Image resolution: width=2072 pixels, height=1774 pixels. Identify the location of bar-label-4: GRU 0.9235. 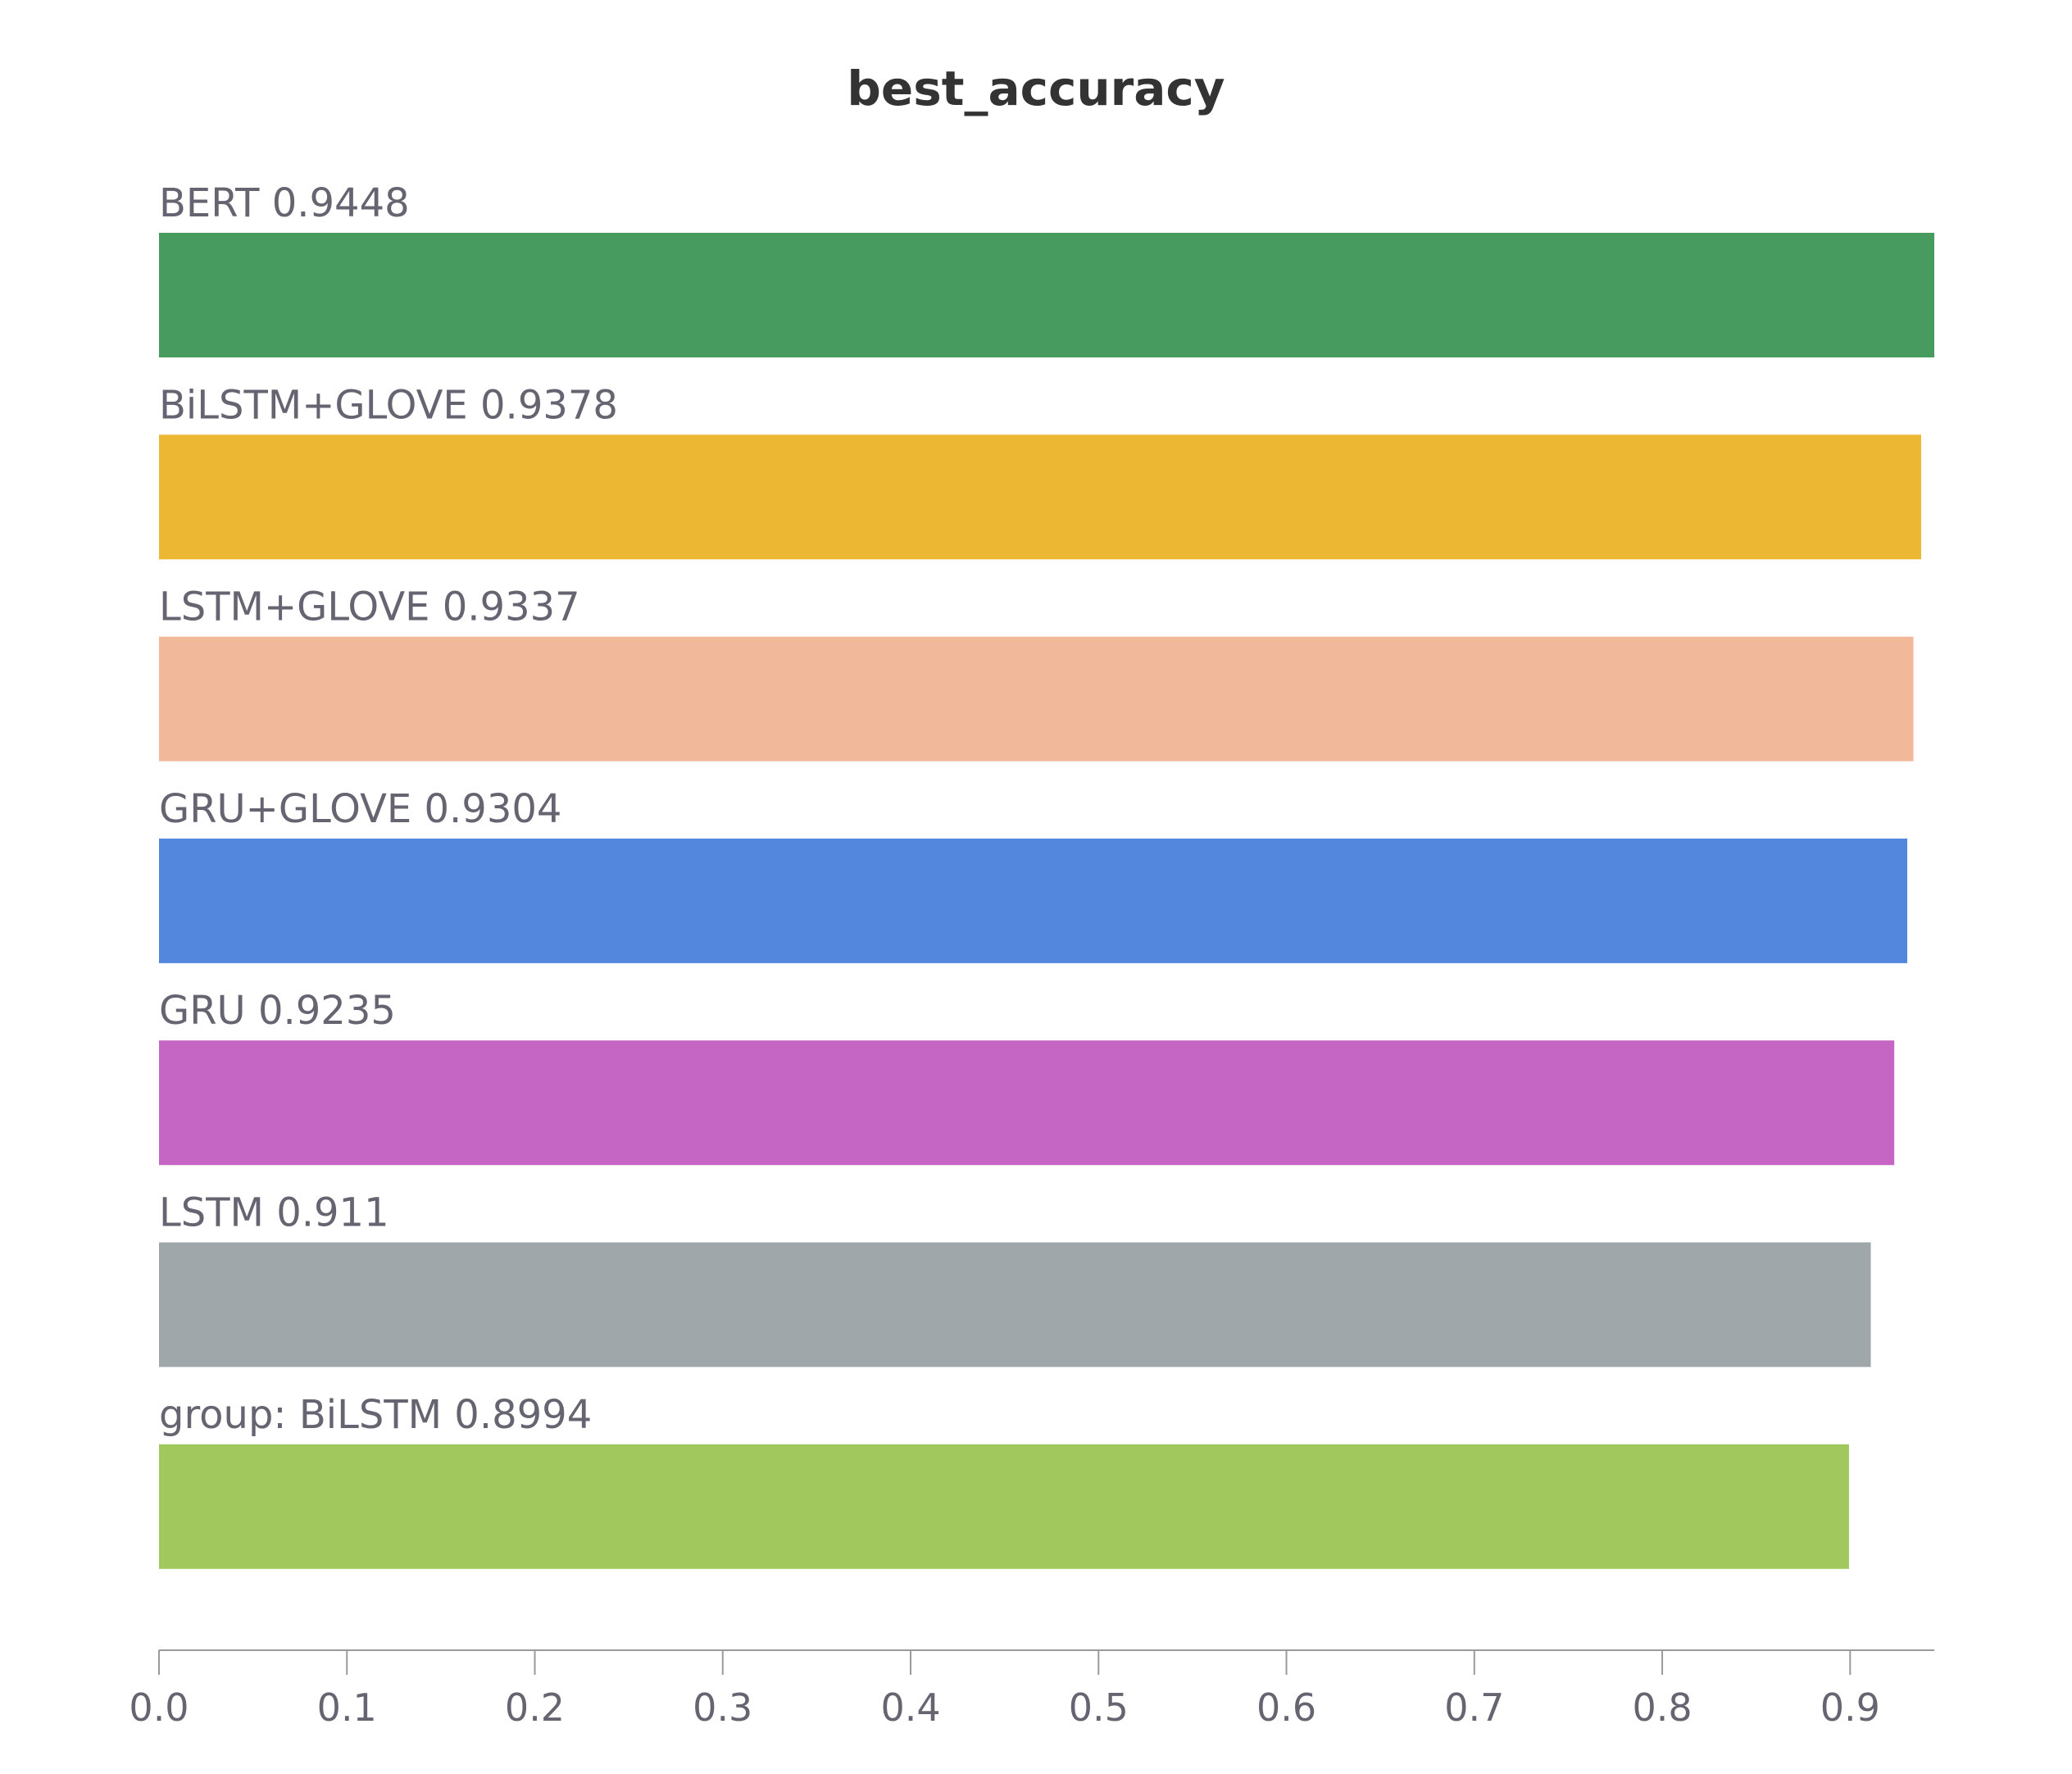
(277, 1011).